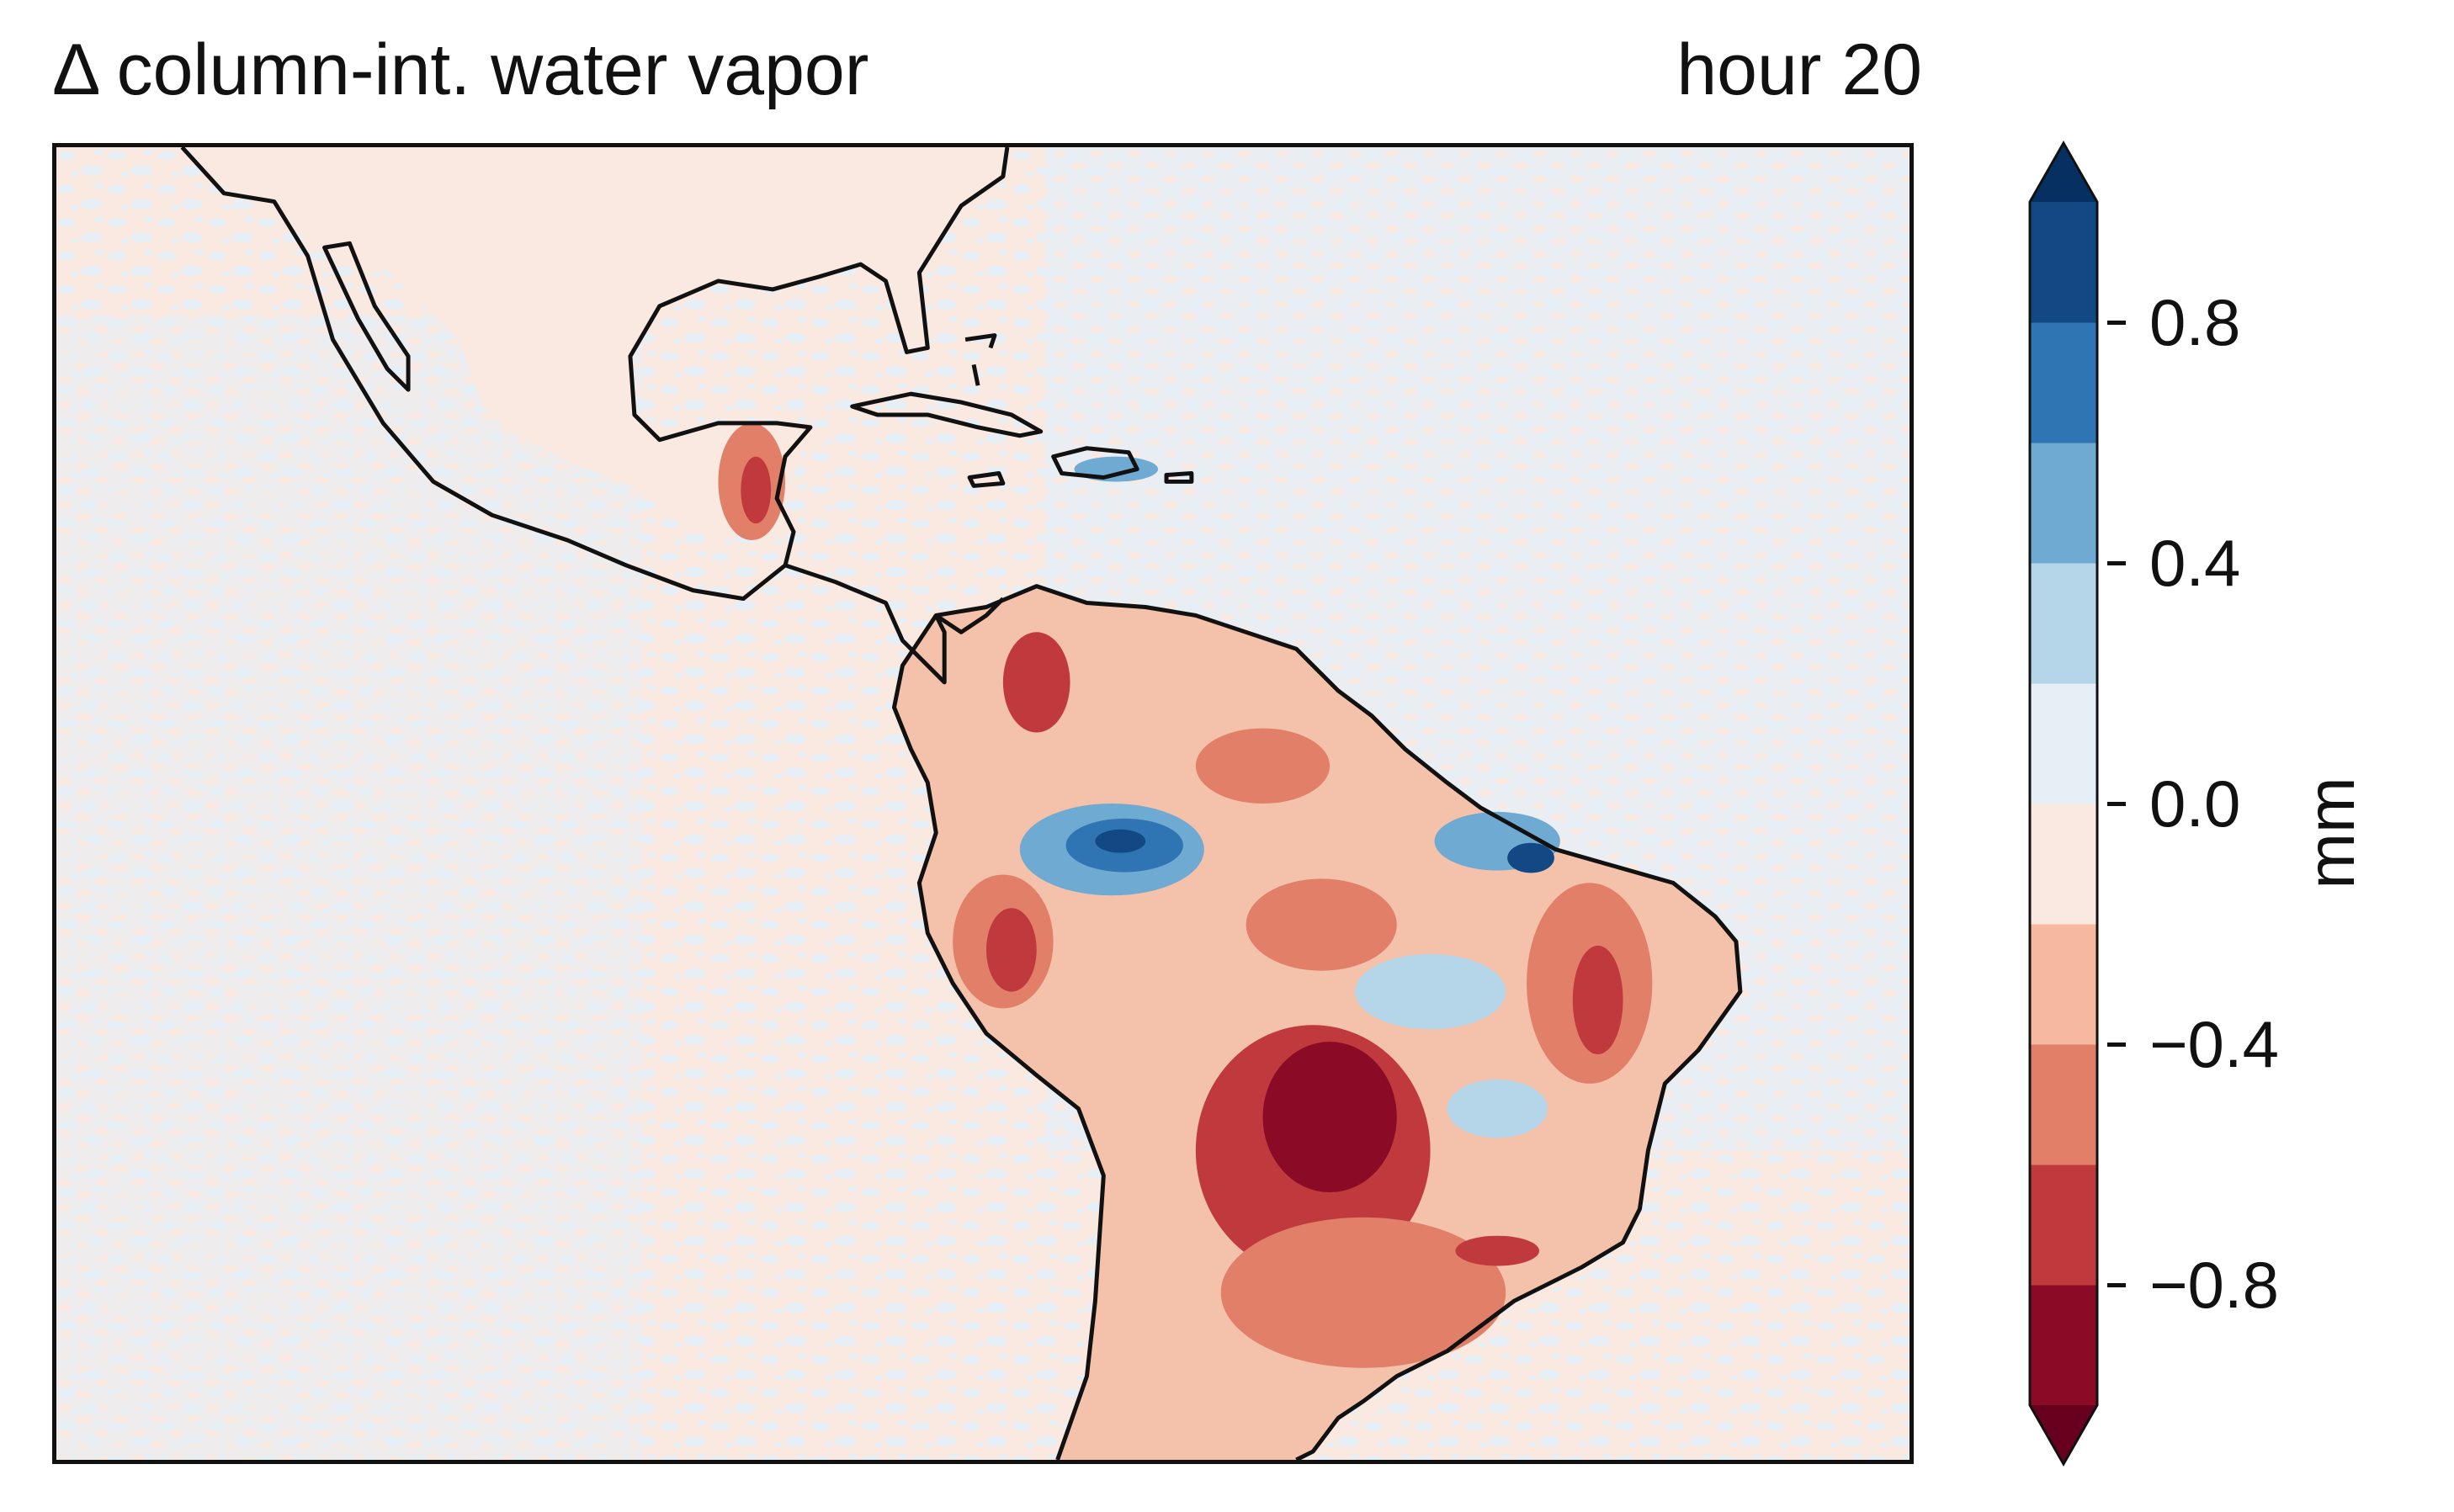 This screenshot has width=2454, height=1512. I want to click on jamaica-coastline, so click(986, 479).